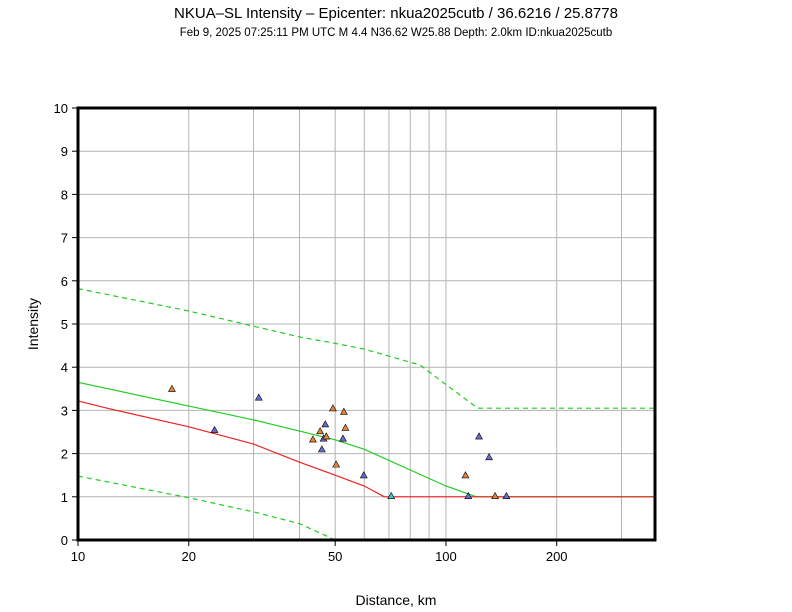 The height and width of the screenshot is (612, 792). I want to click on y-tick-label: 3, so click(64, 410).